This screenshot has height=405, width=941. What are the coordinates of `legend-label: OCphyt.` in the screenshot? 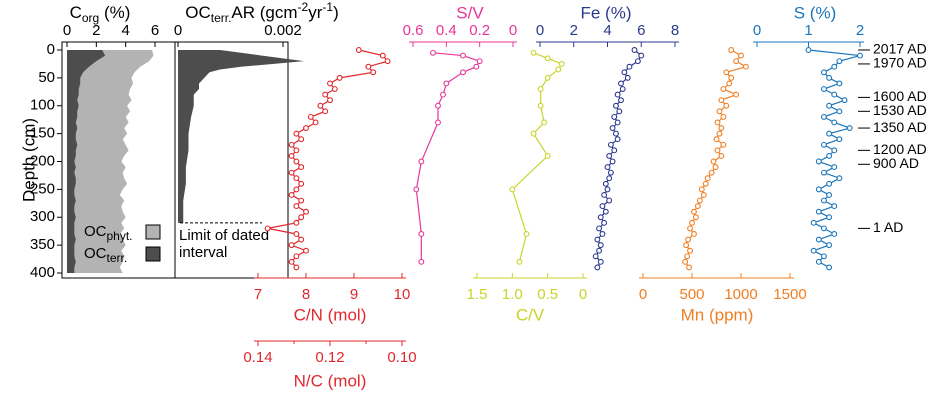 It's located at (108, 233).